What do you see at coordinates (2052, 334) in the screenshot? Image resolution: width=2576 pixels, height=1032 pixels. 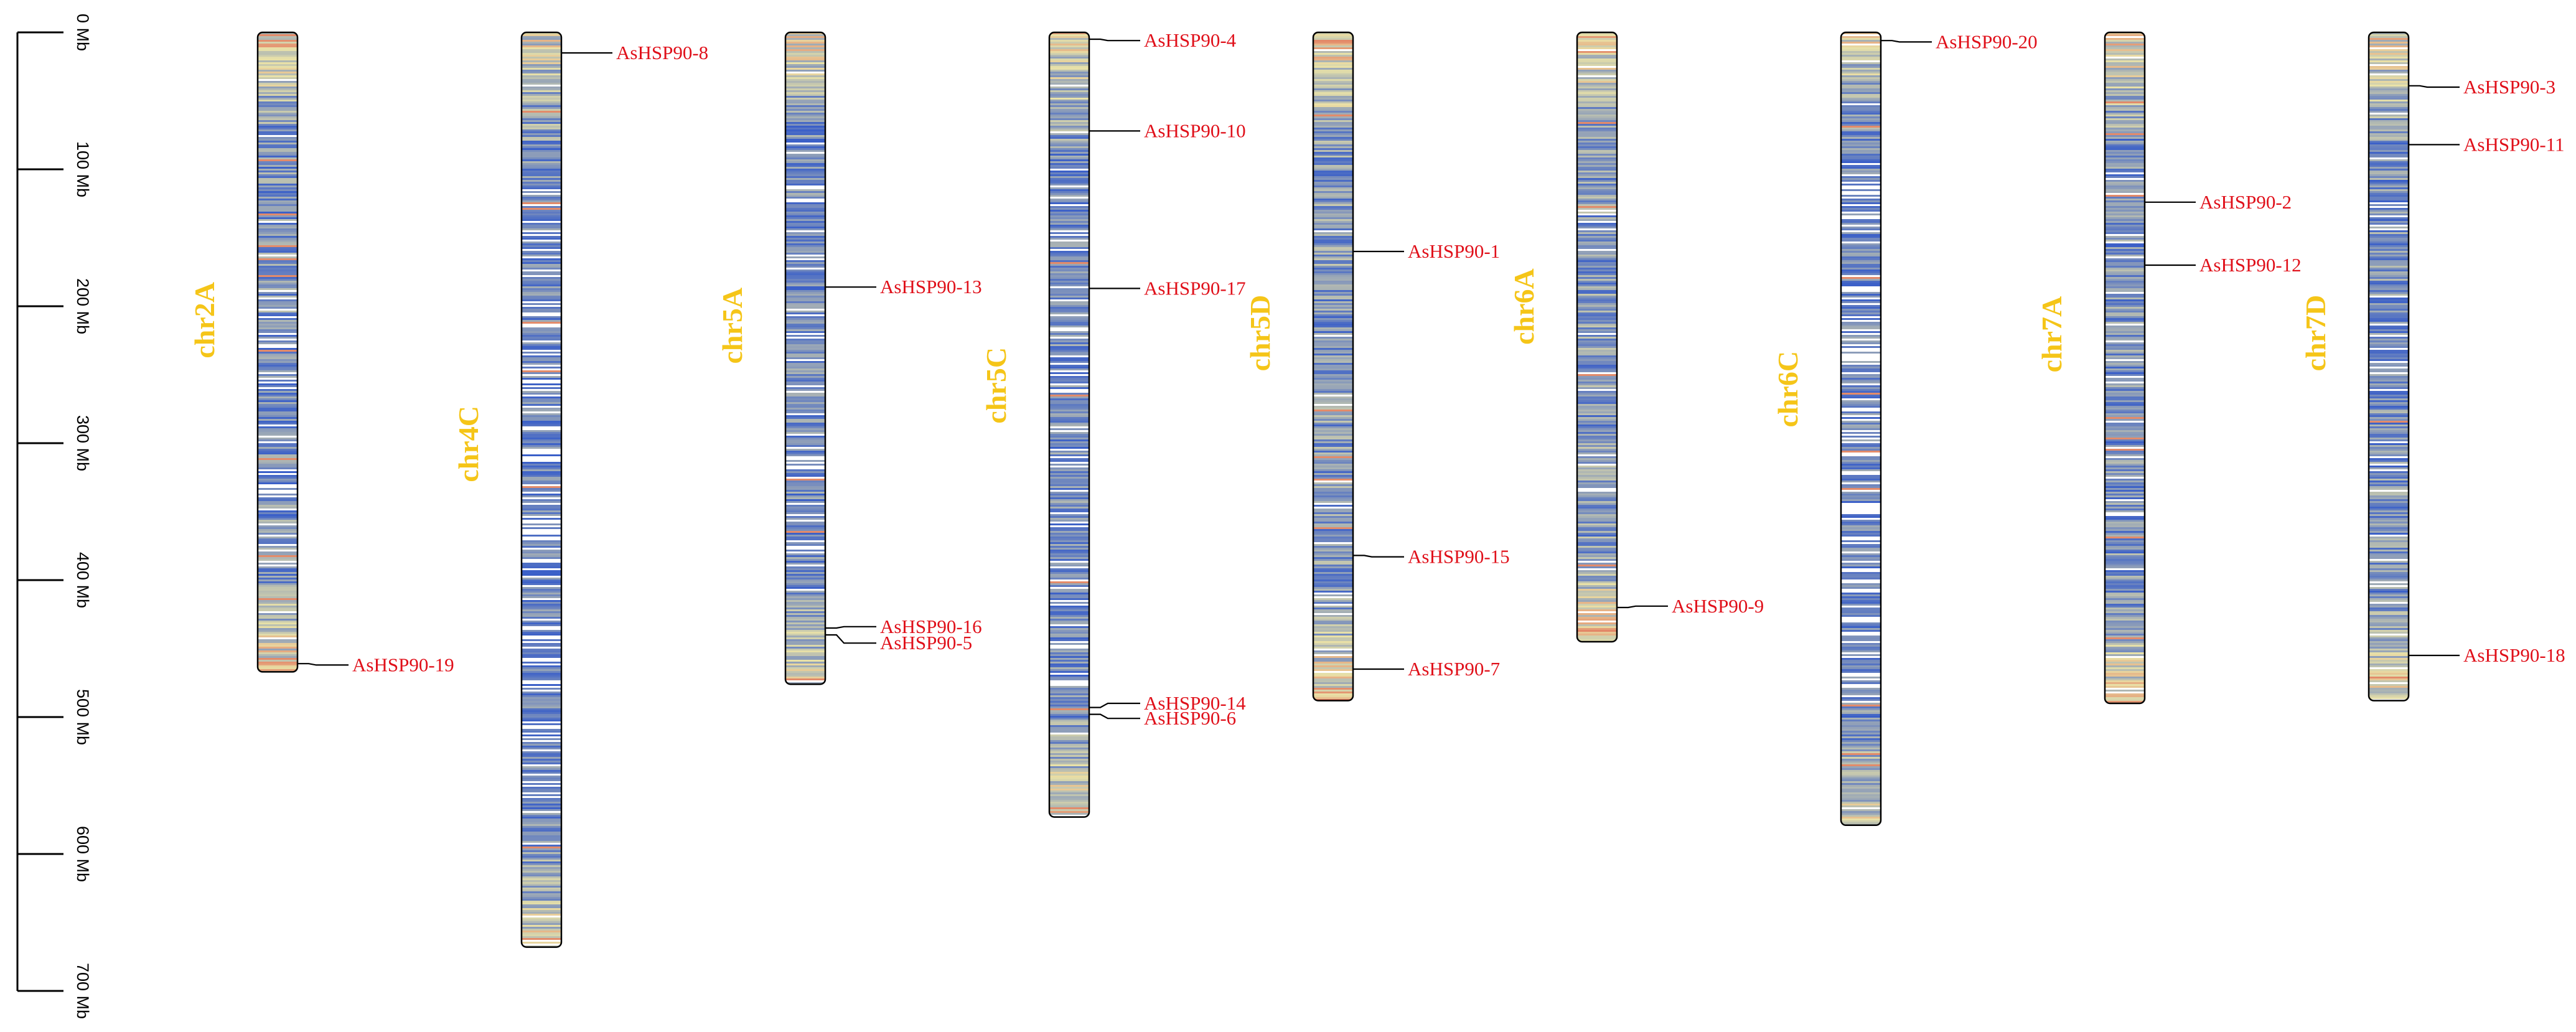 I see `chromosome-label: chr7A` at bounding box center [2052, 334].